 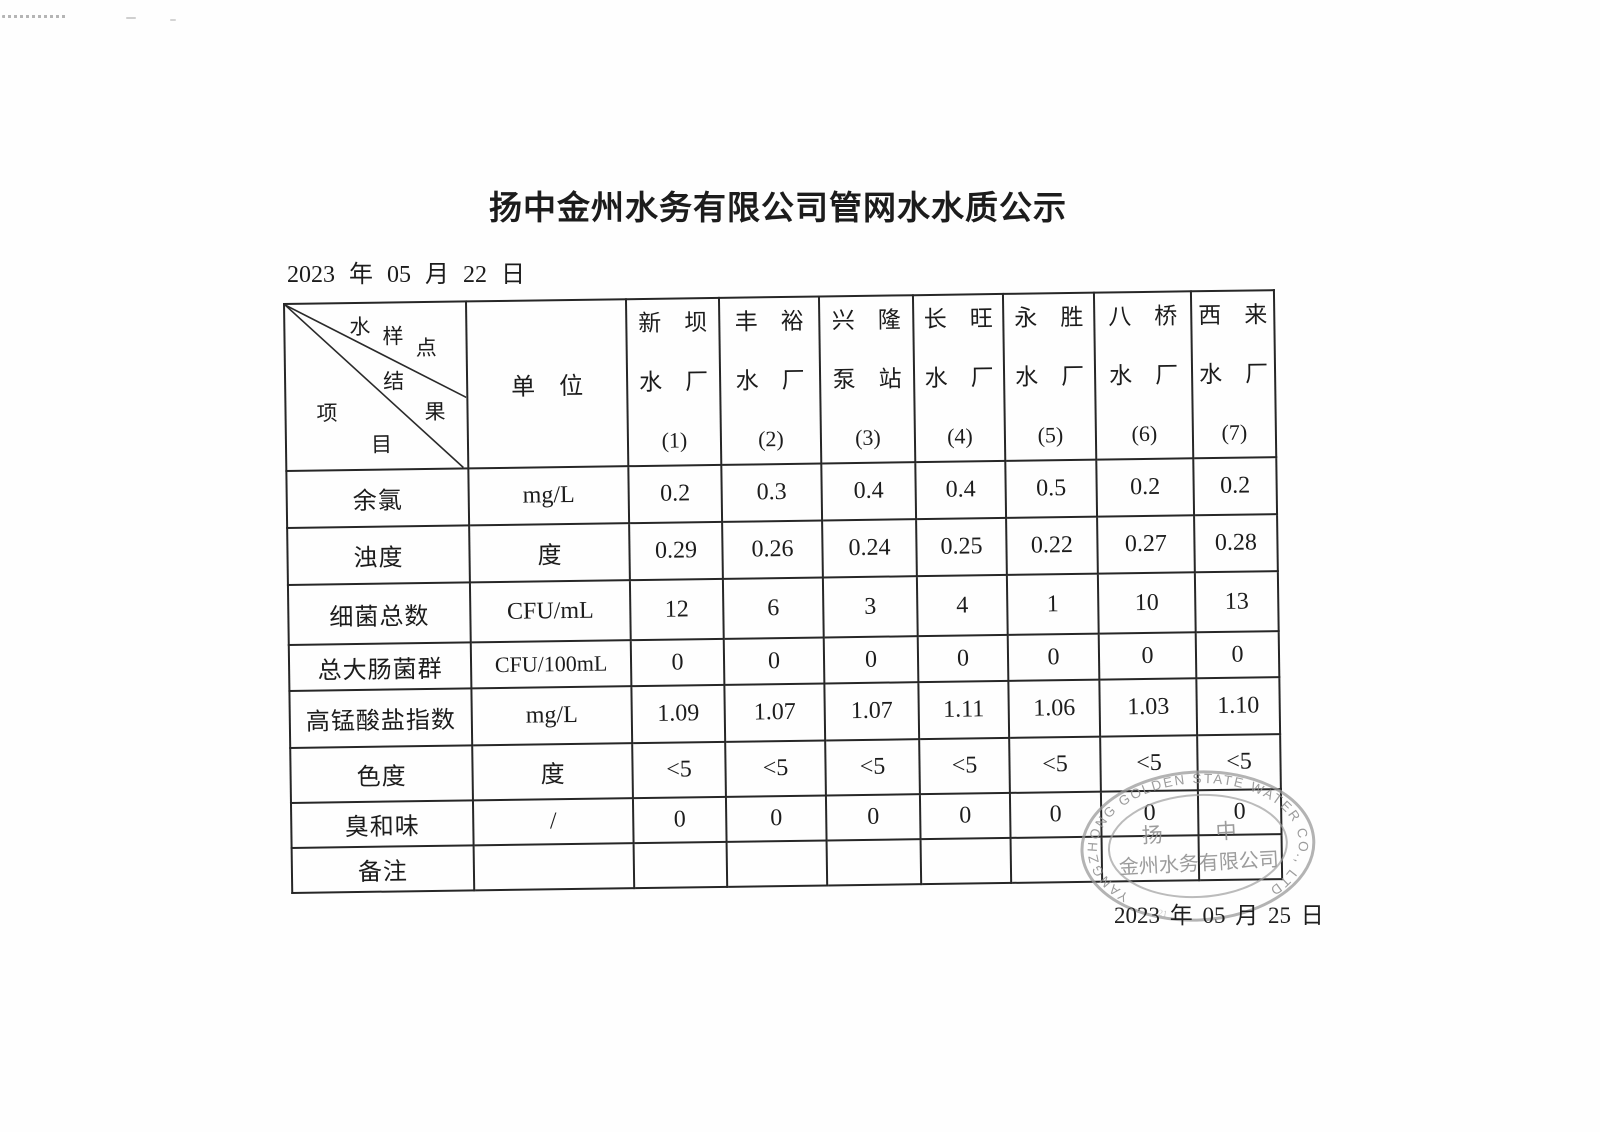 What do you see at coordinates (964, 710) in the screenshot?
I see `value-cell: 1.11` at bounding box center [964, 710].